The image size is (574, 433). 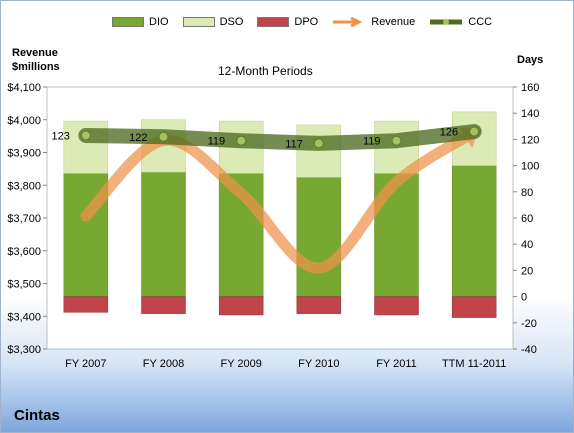 I want to click on left-axis-tick-label: $4,100, so click(x=24, y=88).